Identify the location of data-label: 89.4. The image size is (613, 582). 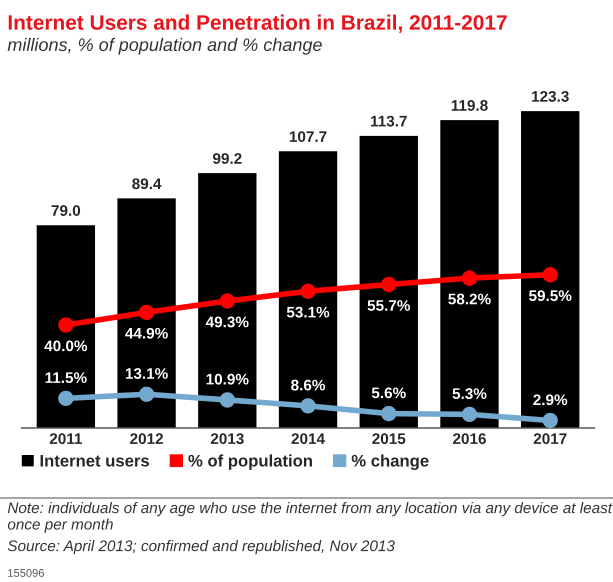
(147, 184).